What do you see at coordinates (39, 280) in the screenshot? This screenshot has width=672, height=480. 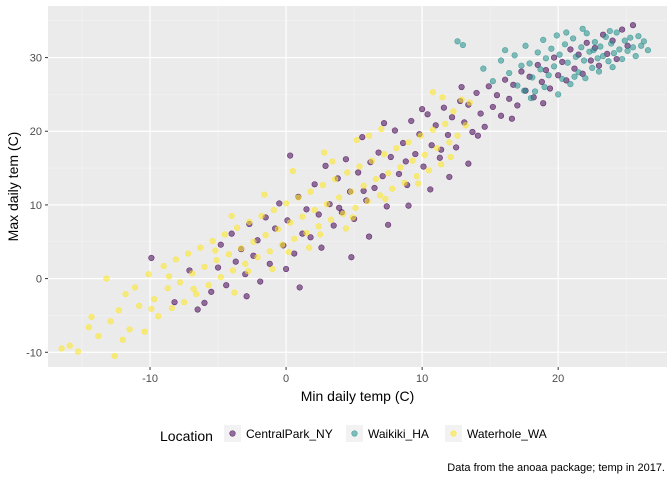 I see `y-tick-label: 0` at bounding box center [39, 280].